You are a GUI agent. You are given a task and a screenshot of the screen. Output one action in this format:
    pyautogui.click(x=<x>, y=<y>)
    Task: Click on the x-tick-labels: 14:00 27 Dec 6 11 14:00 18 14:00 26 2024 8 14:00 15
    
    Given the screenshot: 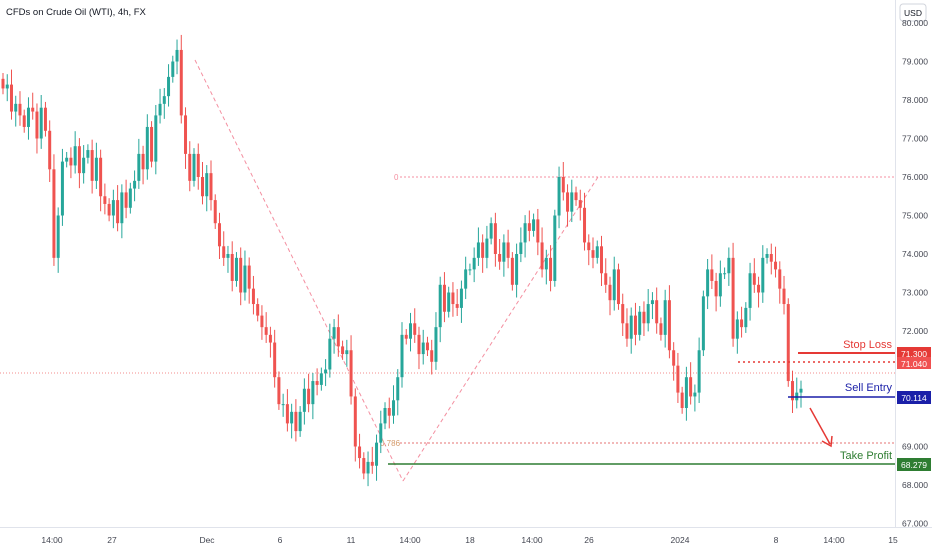 What is the action you would take?
    pyautogui.click(x=469, y=540)
    